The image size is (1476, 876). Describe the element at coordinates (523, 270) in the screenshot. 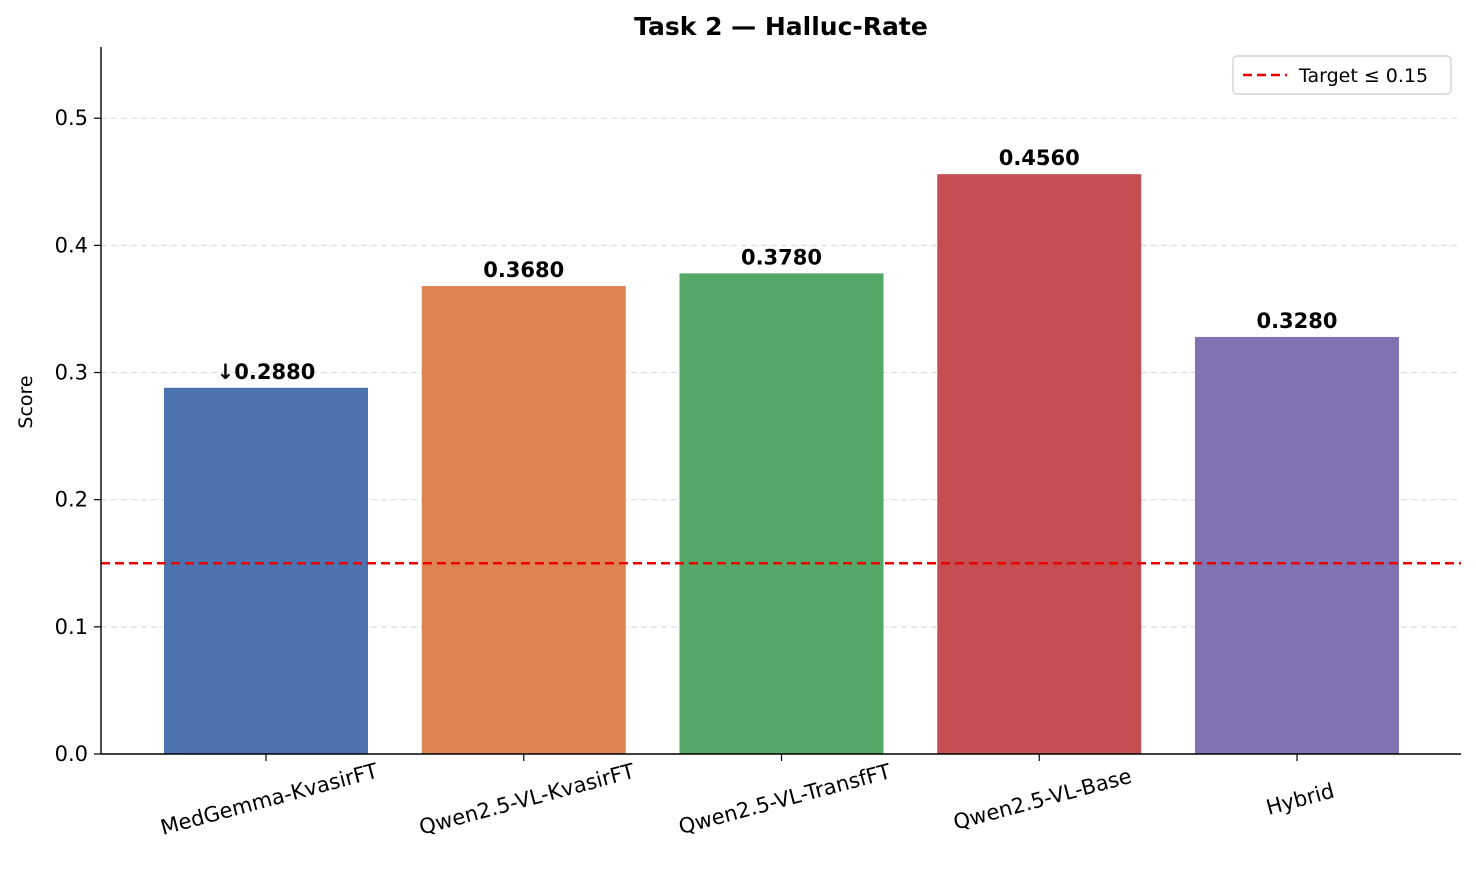

I see `value-label: 0.3680` at that location.